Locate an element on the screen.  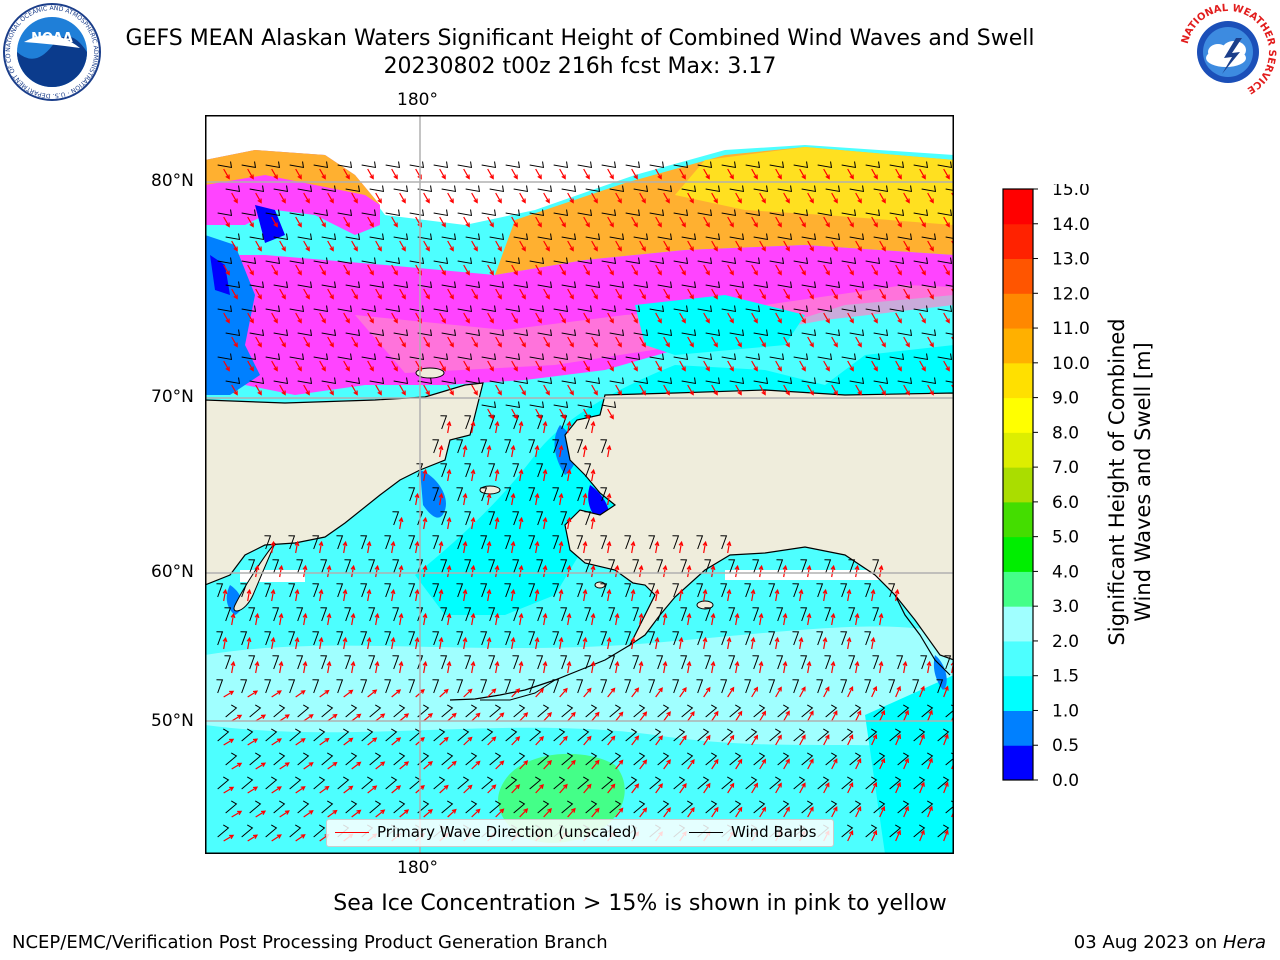
colorbar-tick-label: 1.0 is located at coordinates (1065, 711).